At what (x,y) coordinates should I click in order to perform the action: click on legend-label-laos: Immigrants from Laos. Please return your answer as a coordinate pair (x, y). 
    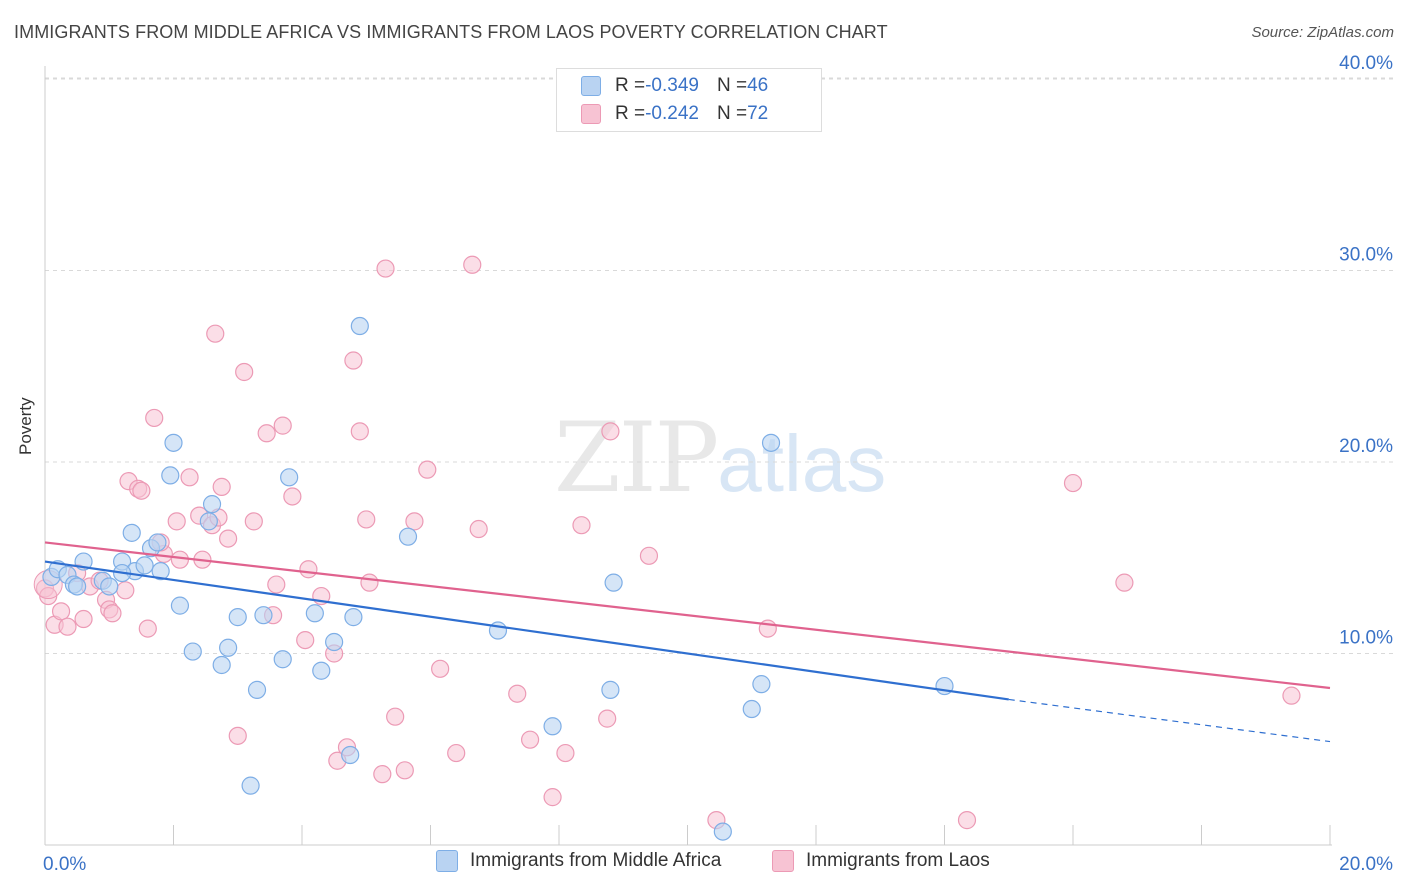
    Looking at the image, I should click on (898, 860).